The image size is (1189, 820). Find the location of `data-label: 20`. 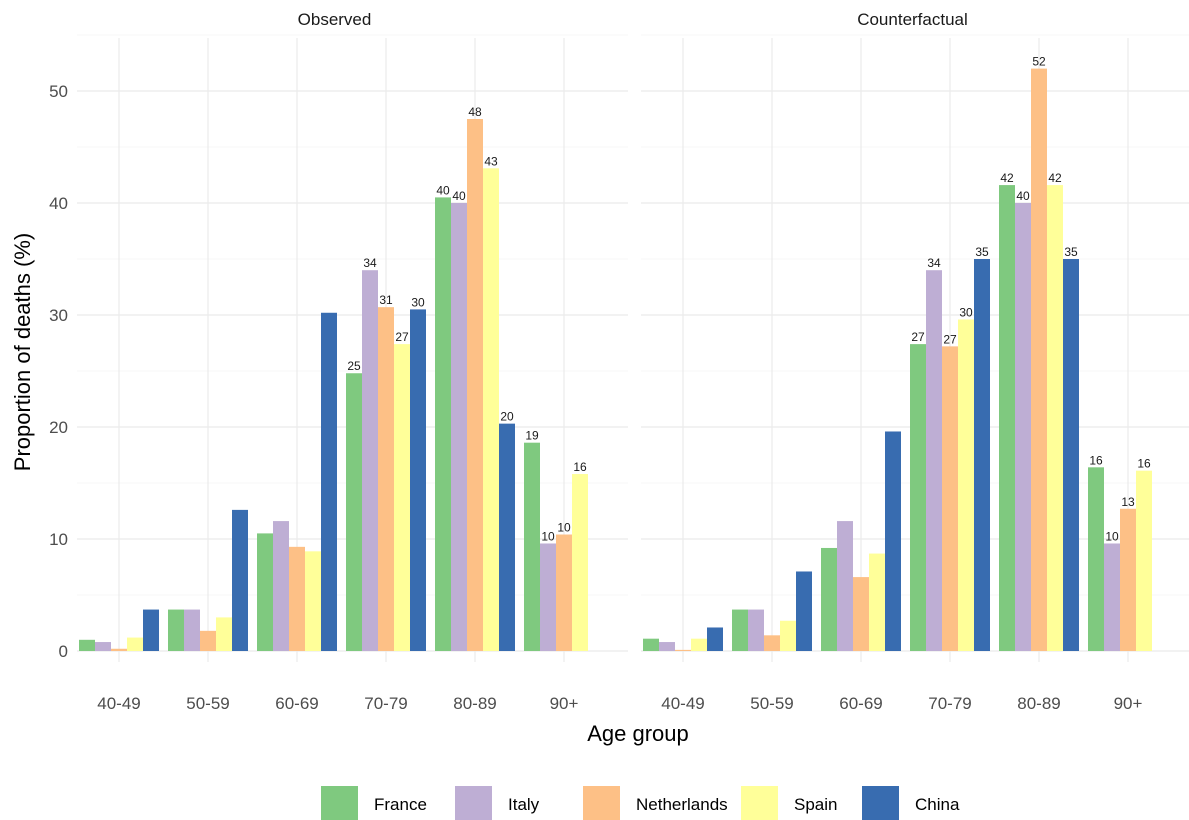

data-label: 20 is located at coordinates (507, 417).